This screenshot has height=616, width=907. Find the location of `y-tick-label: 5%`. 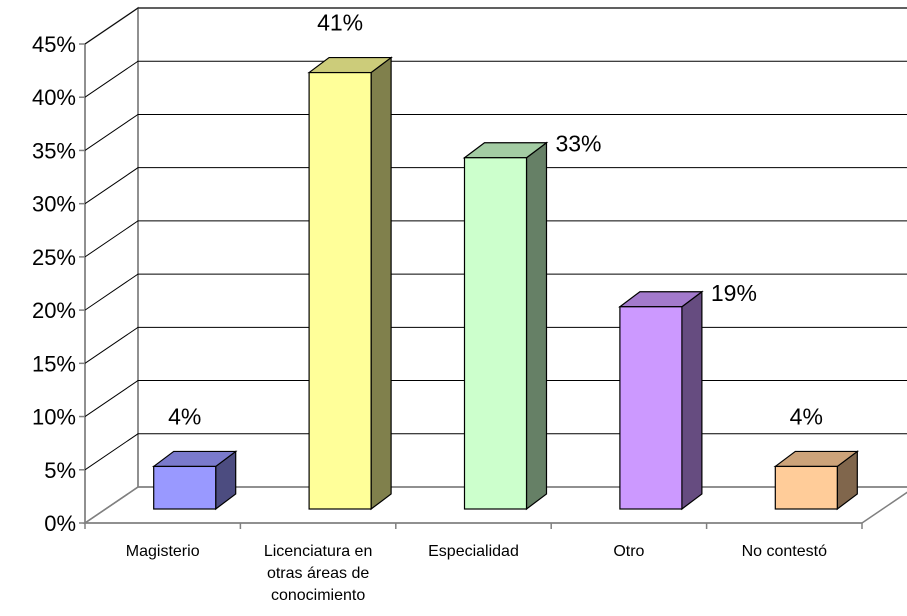

y-tick-label: 5% is located at coordinates (60, 470).